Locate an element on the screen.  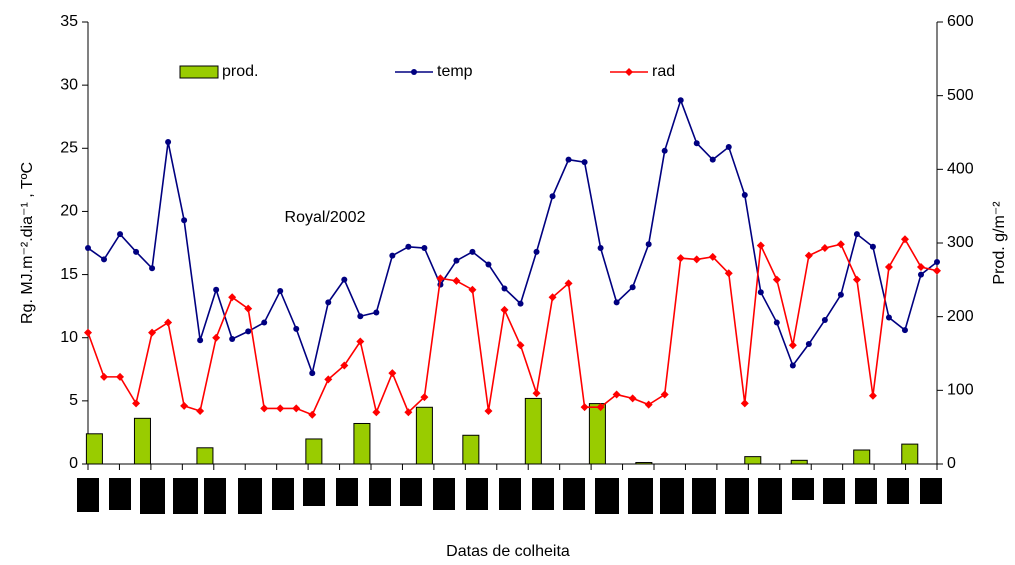
y2-tick-label: 100 is located at coordinates (960, 390).